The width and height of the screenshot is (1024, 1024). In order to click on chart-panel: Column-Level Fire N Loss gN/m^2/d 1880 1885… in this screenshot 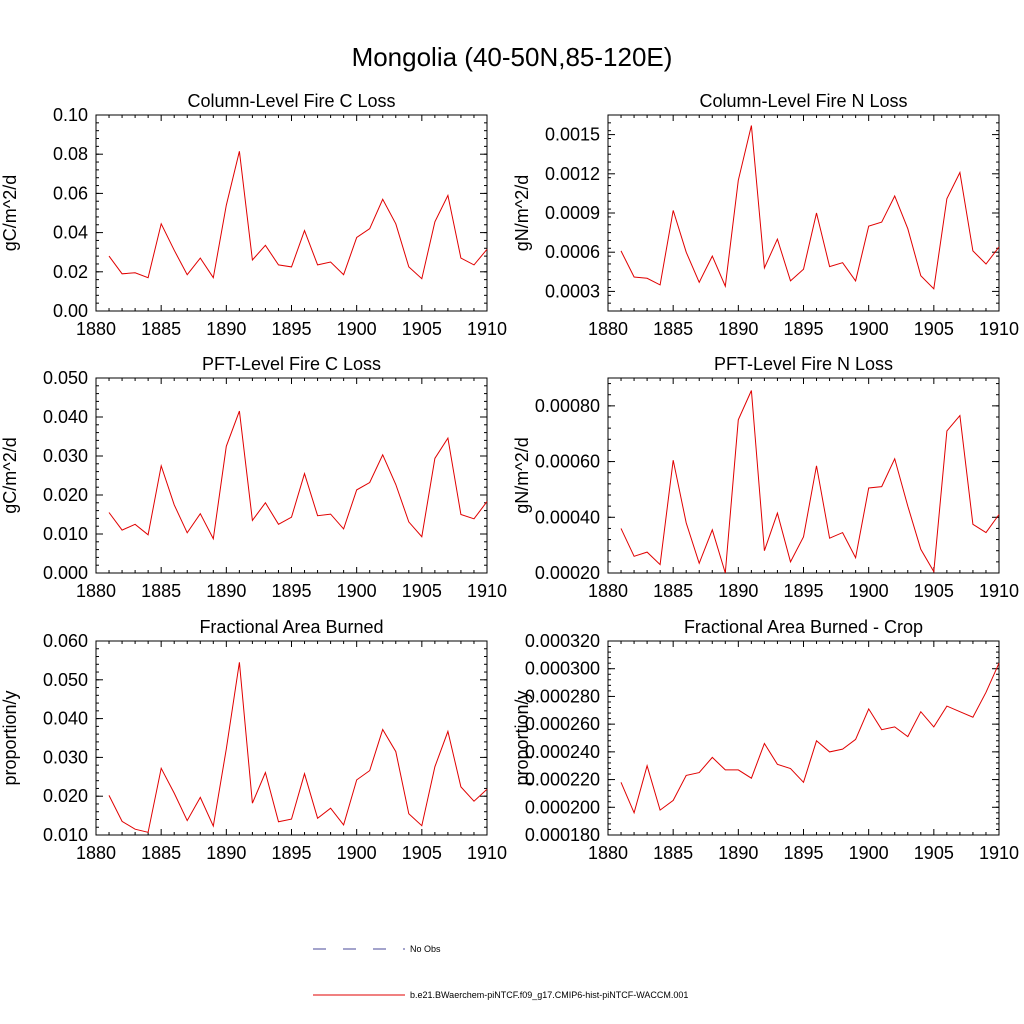, I will do `click(765, 215)`.